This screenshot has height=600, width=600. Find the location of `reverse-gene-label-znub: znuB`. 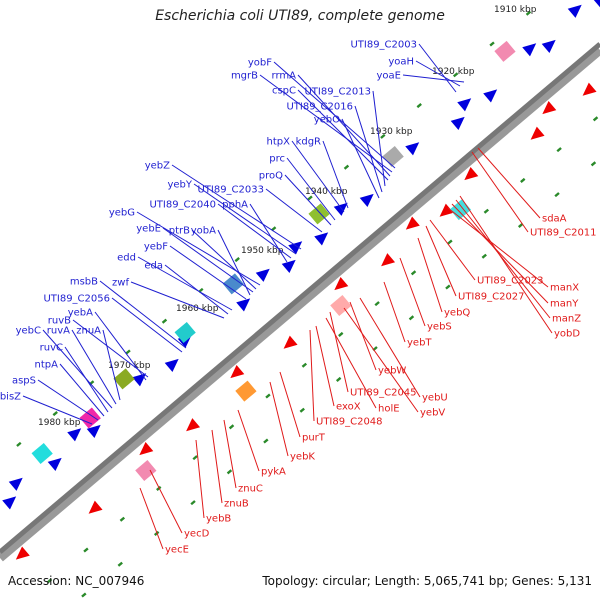

reverse-gene-label-znub: znuB is located at coordinates (236, 504).